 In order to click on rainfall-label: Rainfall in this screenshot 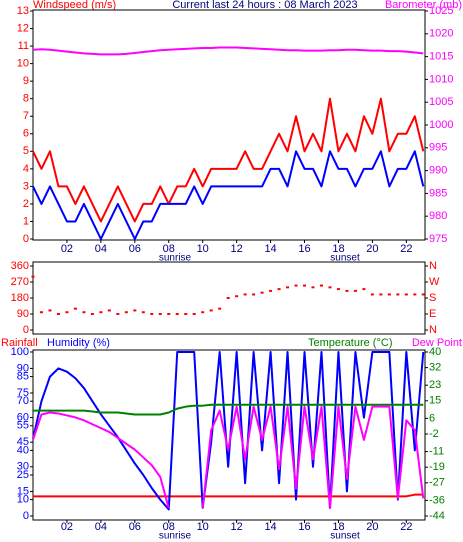, I will do `click(19, 343)`.